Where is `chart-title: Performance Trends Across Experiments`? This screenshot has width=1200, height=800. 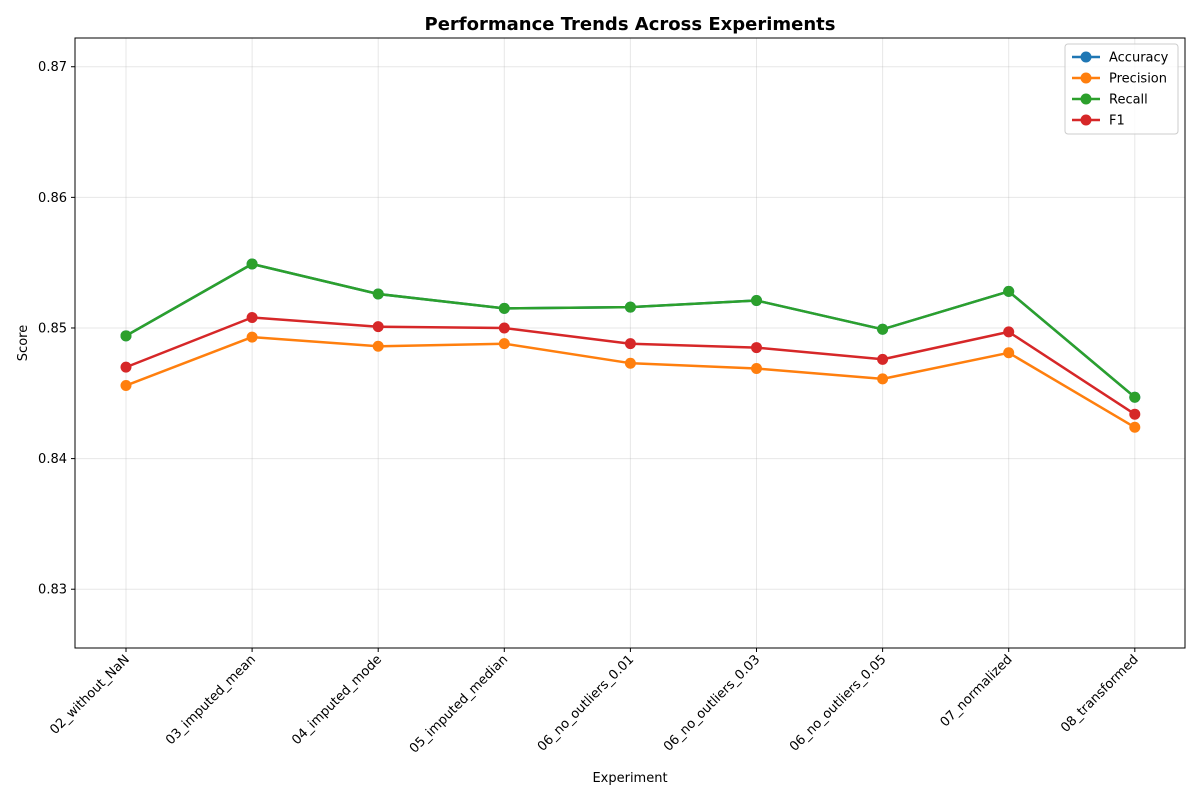 chart-title: Performance Trends Across Experiments is located at coordinates (630, 24).